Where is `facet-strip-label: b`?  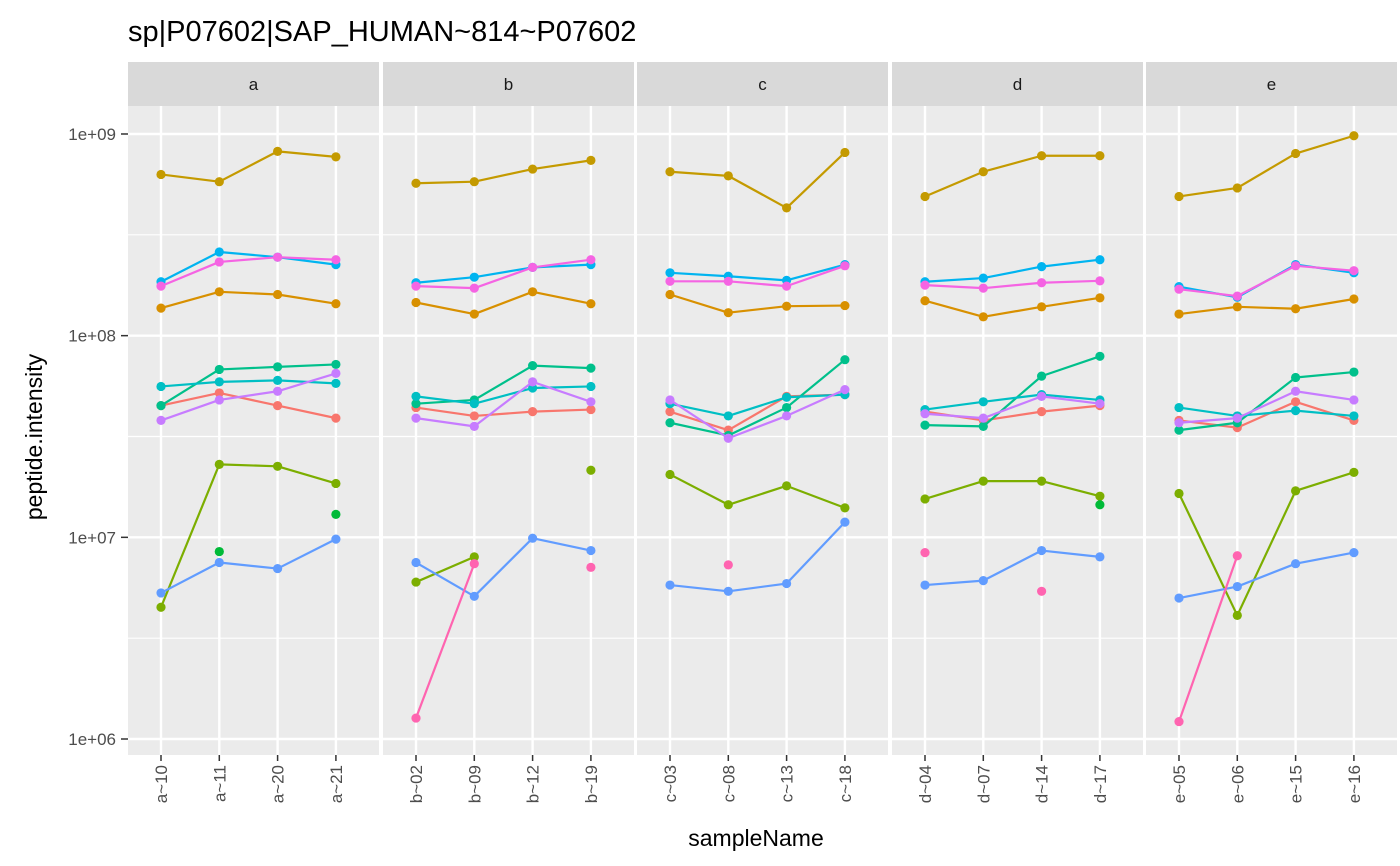
facet-strip-label: b is located at coordinates (508, 84).